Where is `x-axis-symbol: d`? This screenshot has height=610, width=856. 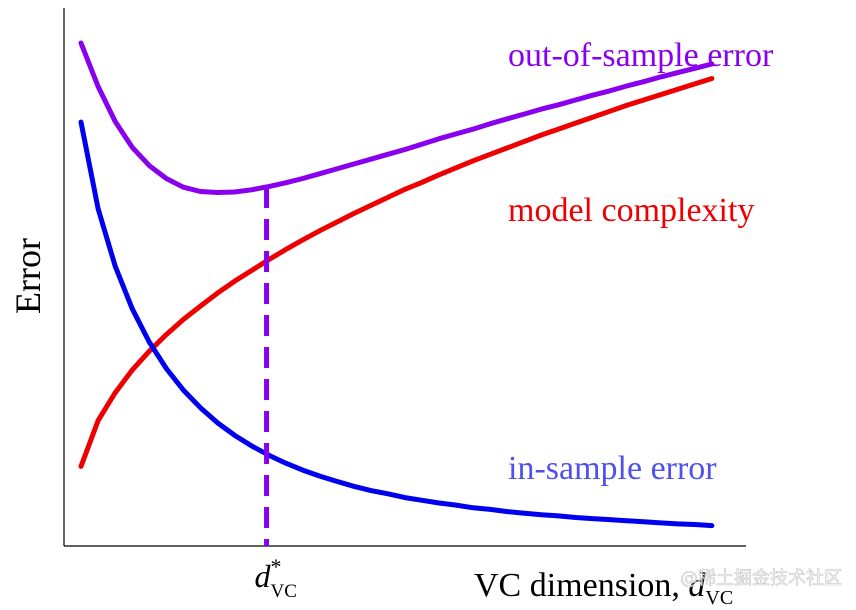
x-axis-symbol: d is located at coordinates (697, 585).